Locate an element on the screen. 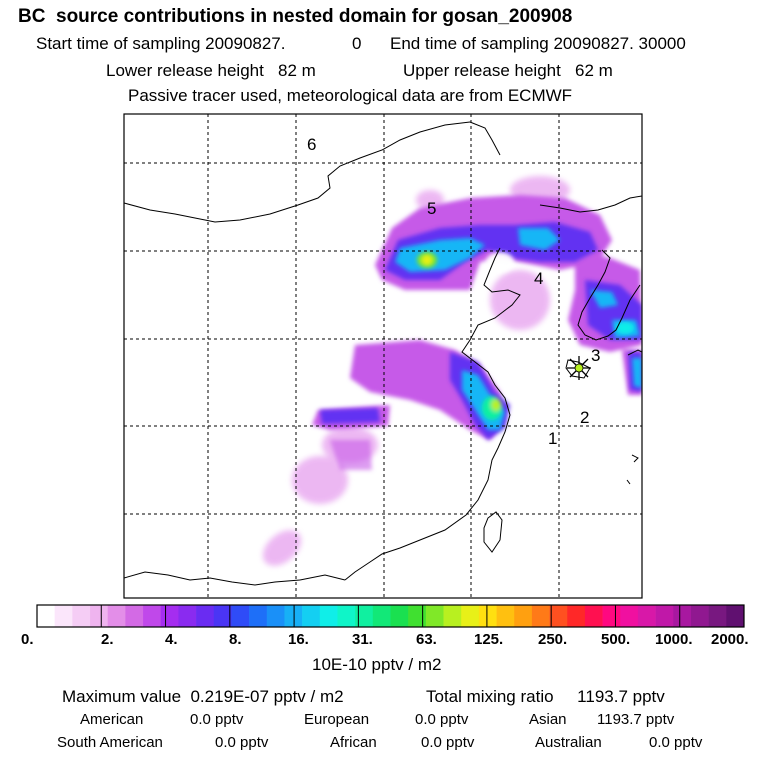 This screenshot has height=768, width=768. american-label: American is located at coordinates (112, 719).